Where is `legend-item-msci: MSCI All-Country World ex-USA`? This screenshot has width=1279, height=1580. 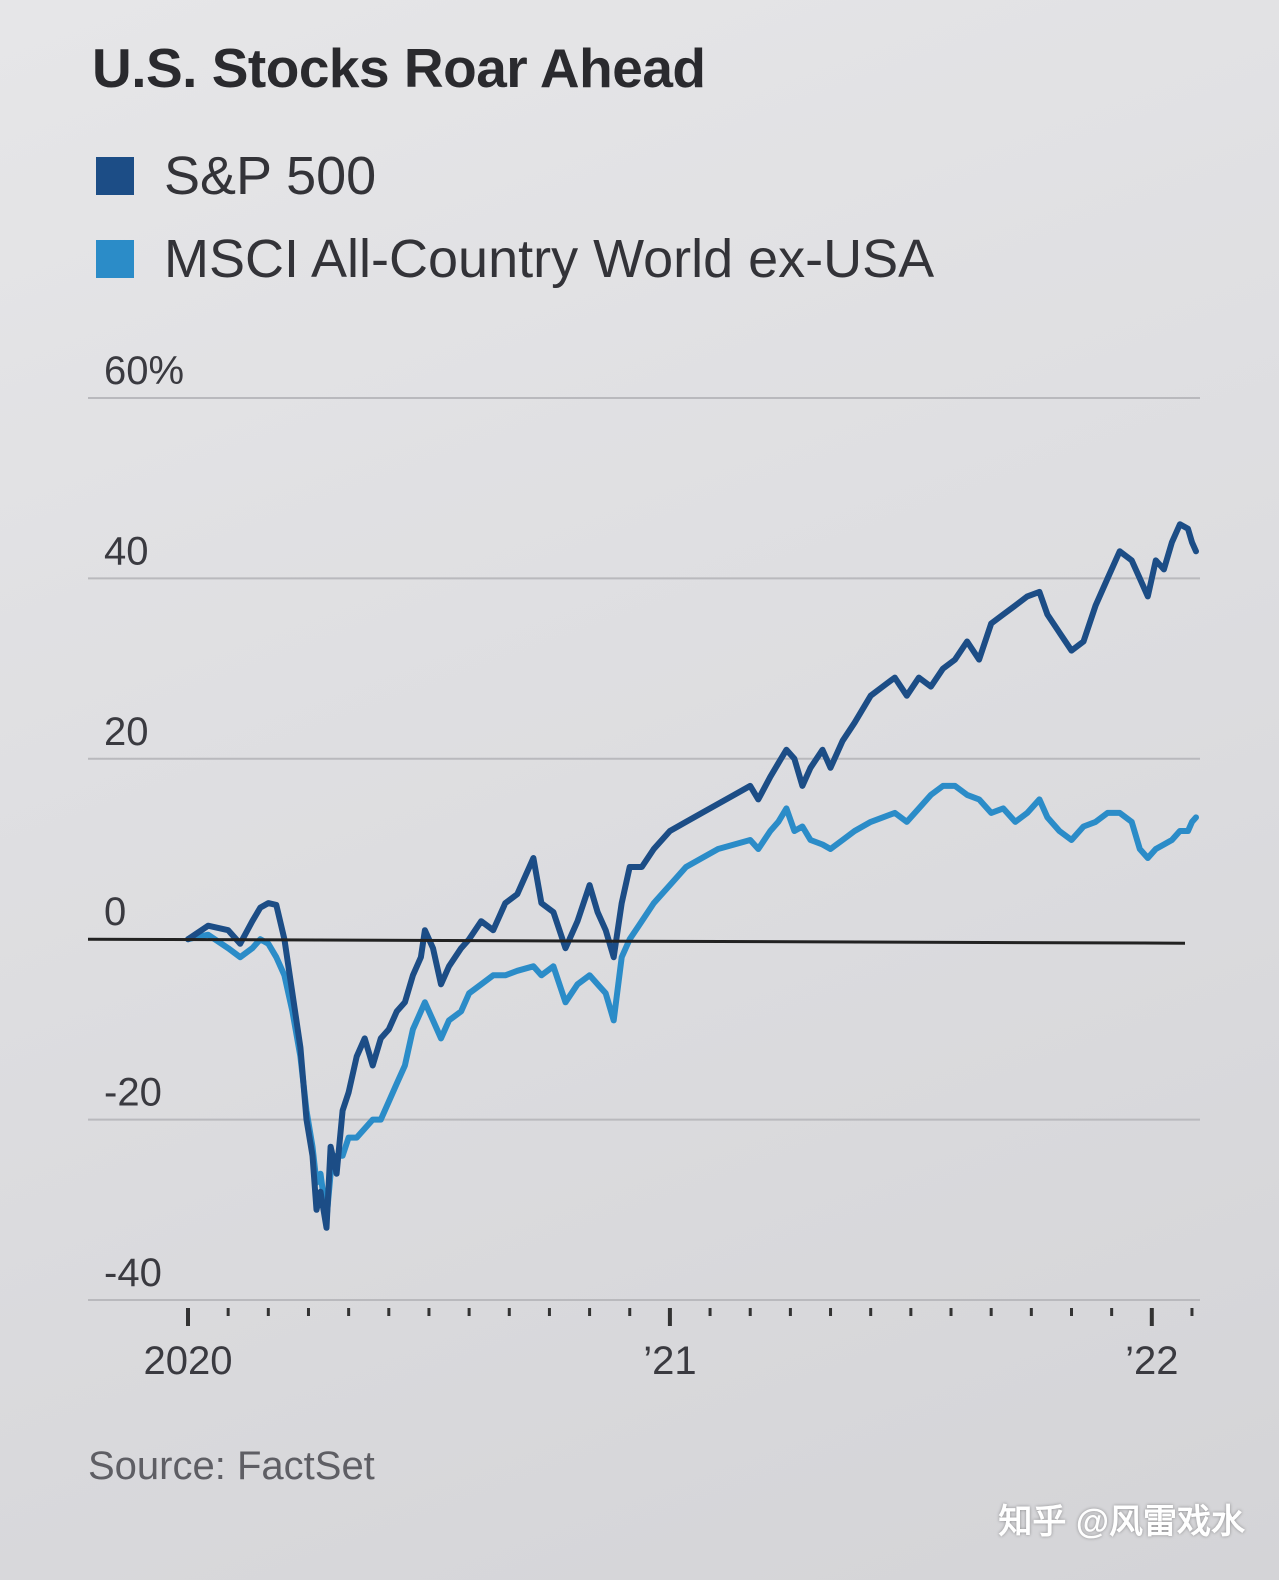 legend-item-msci: MSCI All-Country World ex-USA is located at coordinates (515, 259).